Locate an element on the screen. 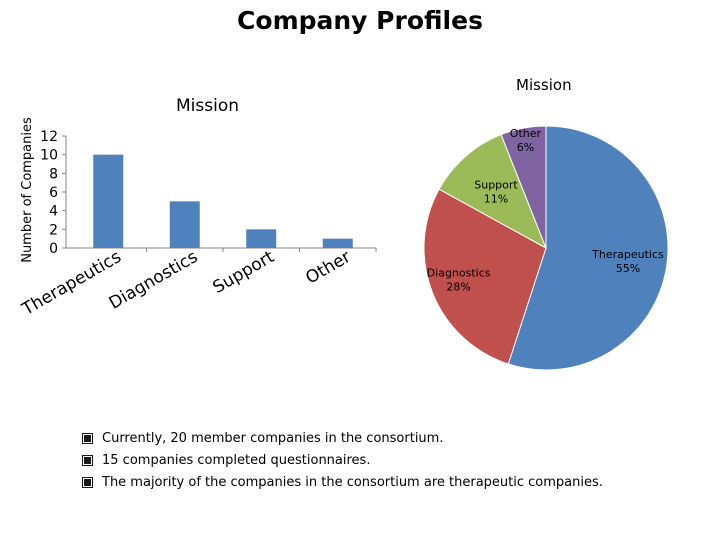 The height and width of the screenshot is (540, 720). y-tick-label: 4 is located at coordinates (53, 212).